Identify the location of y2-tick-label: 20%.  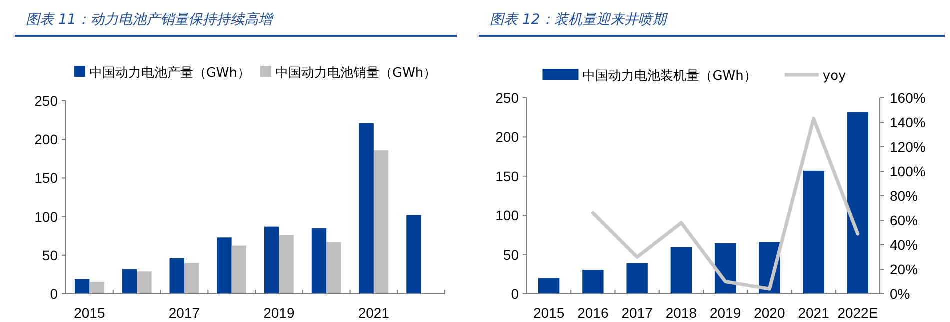
(904, 270).